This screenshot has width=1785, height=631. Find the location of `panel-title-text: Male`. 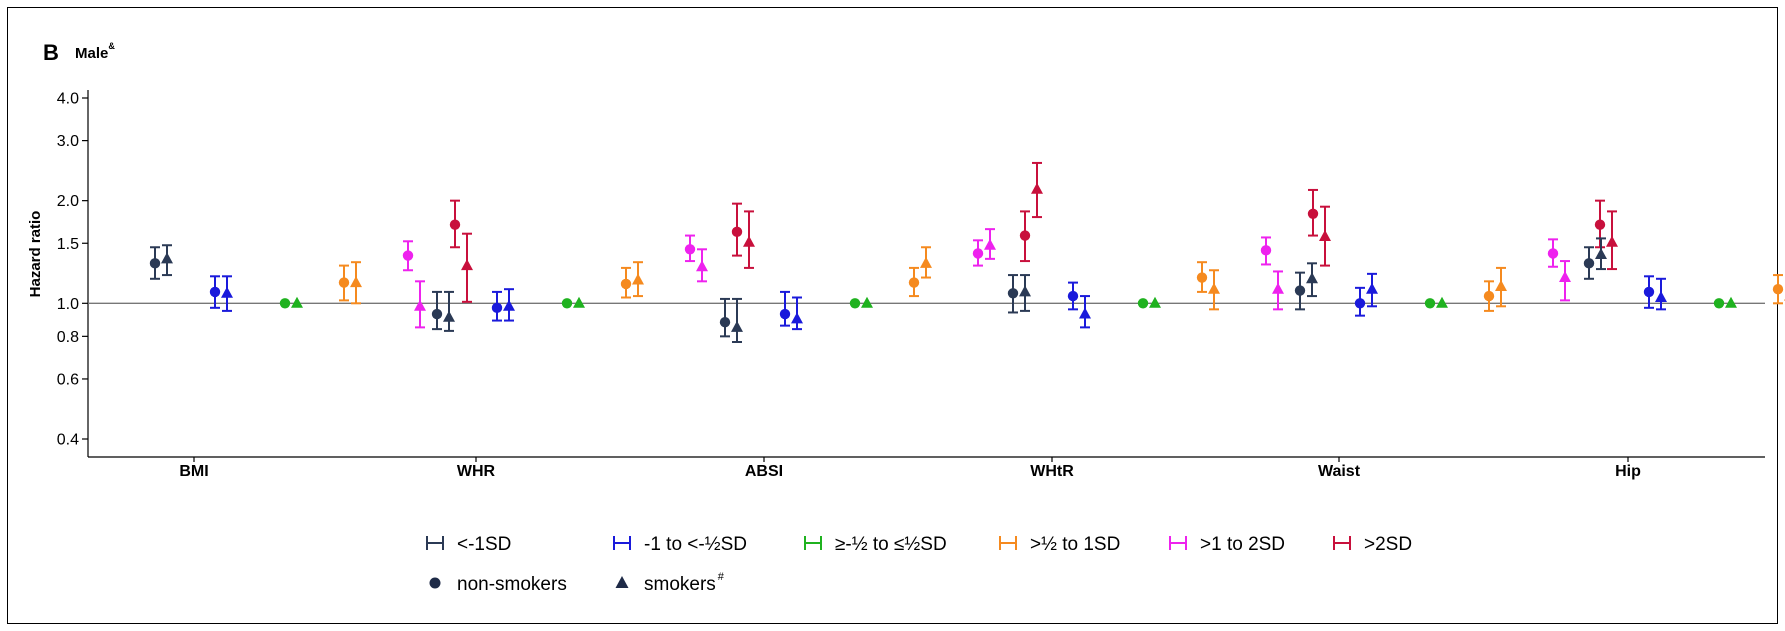

panel-title-text: Male is located at coordinates (92, 53).